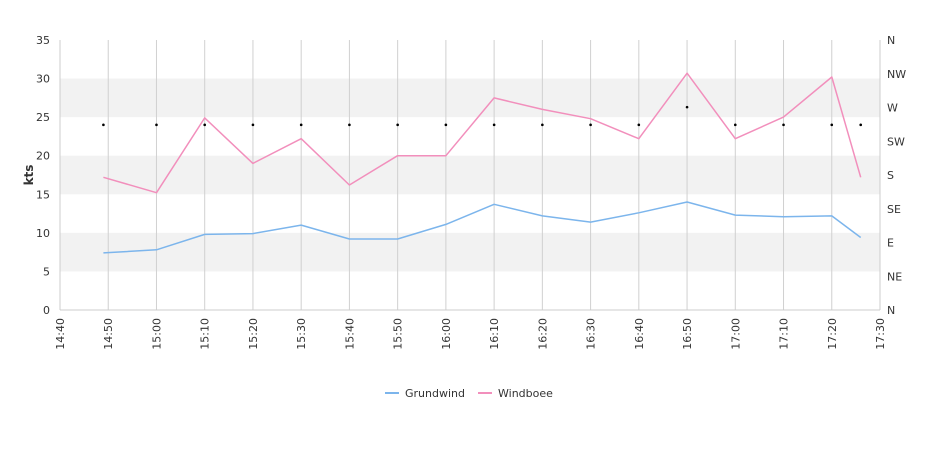 The image size is (940, 454). What do you see at coordinates (482, 116) in the screenshot?
I see `direction-markers` at bounding box center [482, 116].